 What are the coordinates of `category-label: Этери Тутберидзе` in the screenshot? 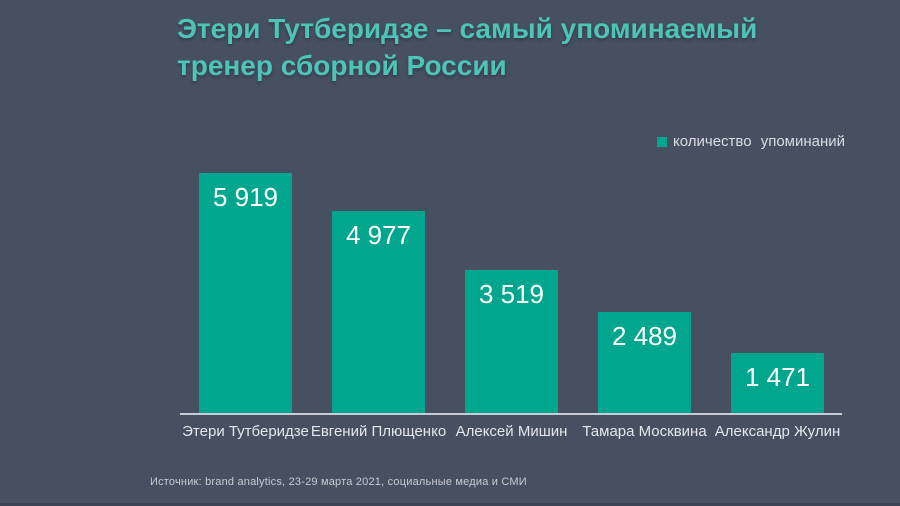 It's located at (245, 431).